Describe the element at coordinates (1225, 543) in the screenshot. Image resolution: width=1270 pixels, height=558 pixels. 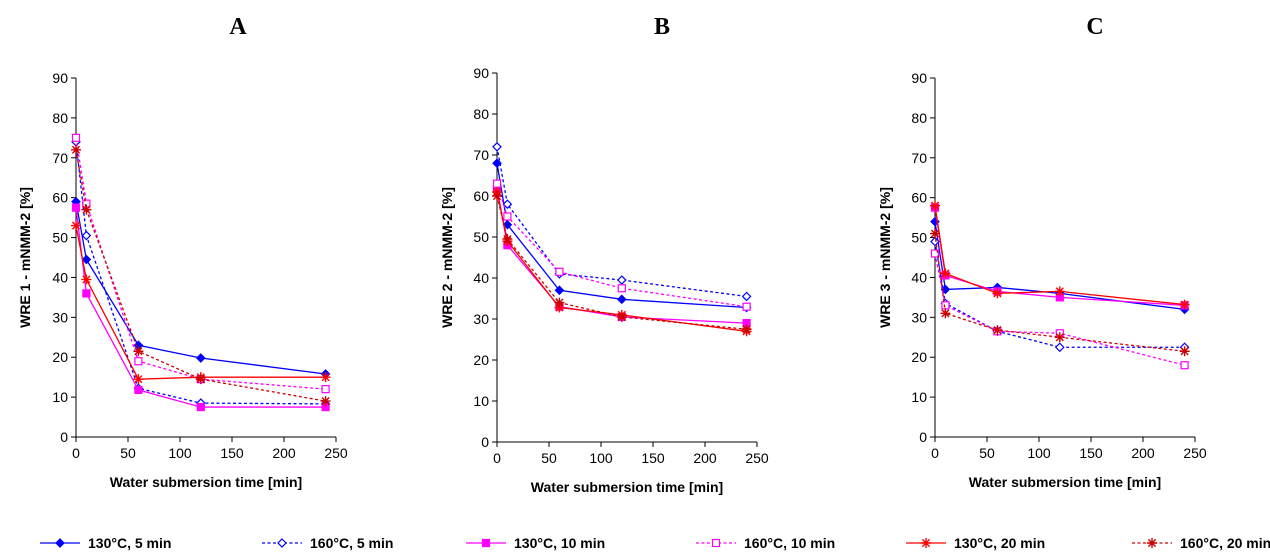
I see `legend-label: 160°C, 20 min` at that location.